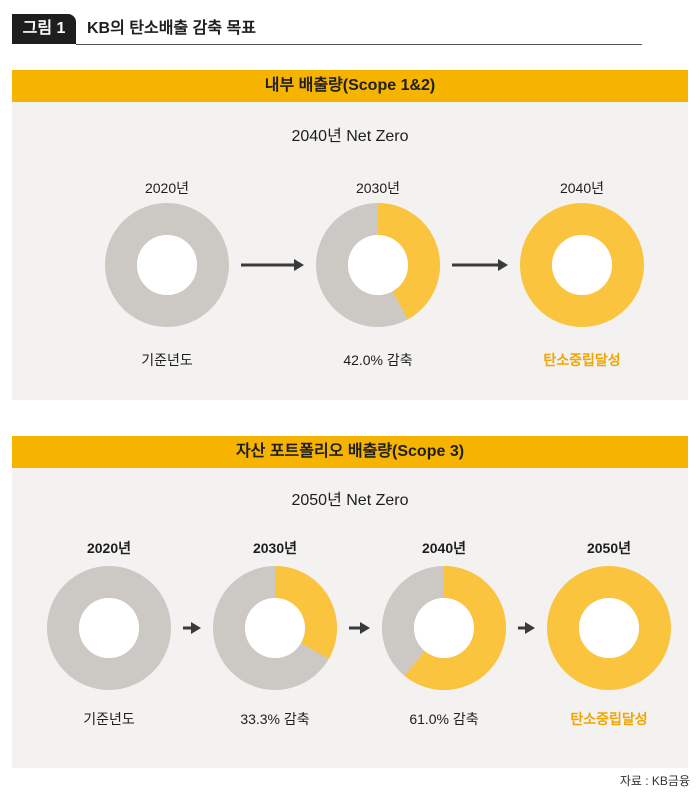 The image size is (700, 800). Describe the element at coordinates (44, 29) in the screenshot. I see `figure-badge: 그림 1` at that location.